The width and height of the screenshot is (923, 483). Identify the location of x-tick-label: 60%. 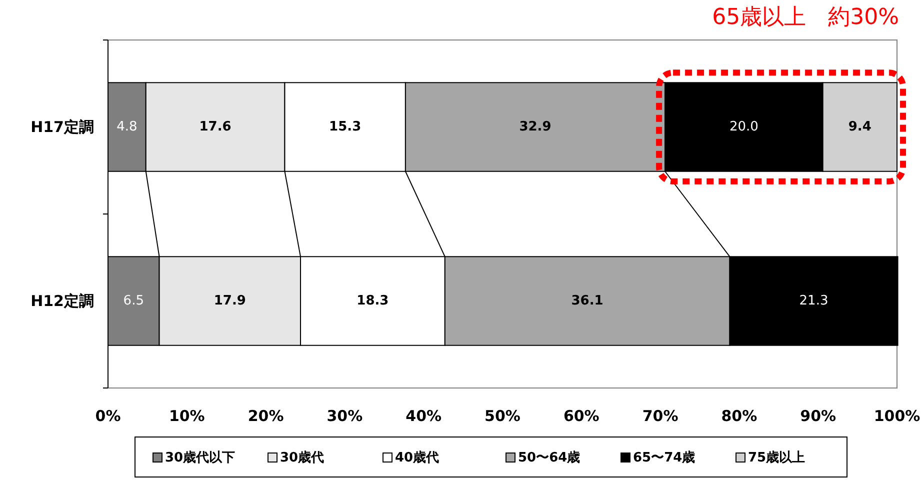
(581, 416).